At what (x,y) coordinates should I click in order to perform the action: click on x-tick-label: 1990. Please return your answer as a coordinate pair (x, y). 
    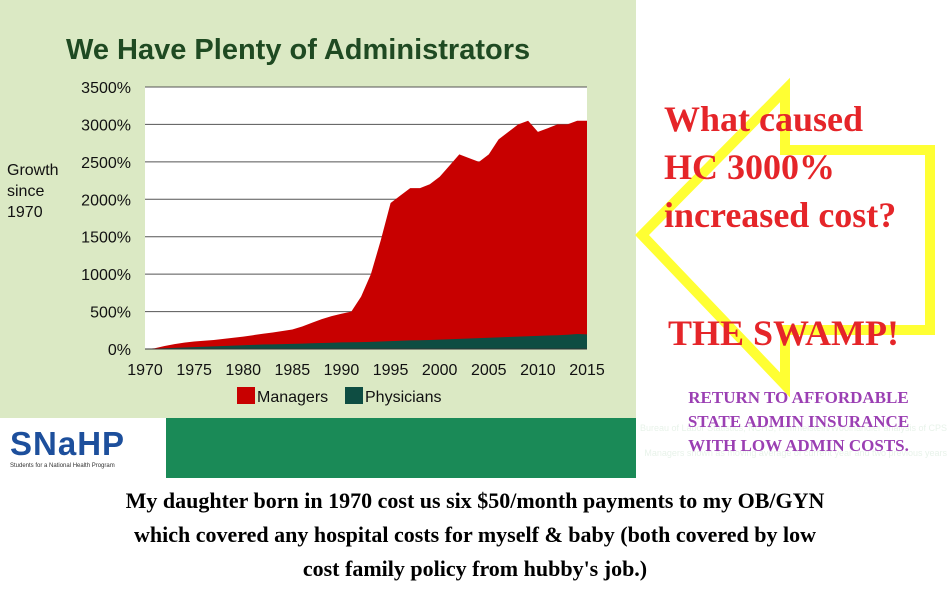
    Looking at the image, I should click on (342, 370).